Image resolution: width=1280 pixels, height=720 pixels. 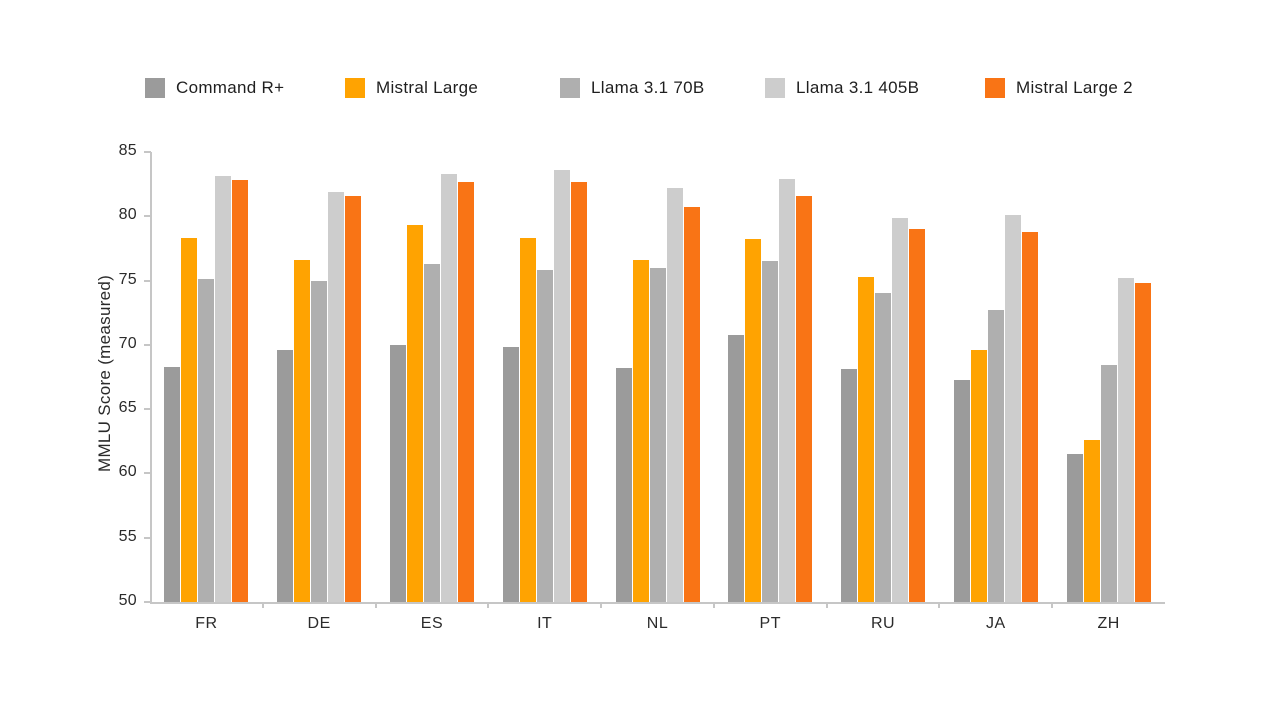 I want to click on bar-mistral-large-2-it, so click(x=578, y=391).